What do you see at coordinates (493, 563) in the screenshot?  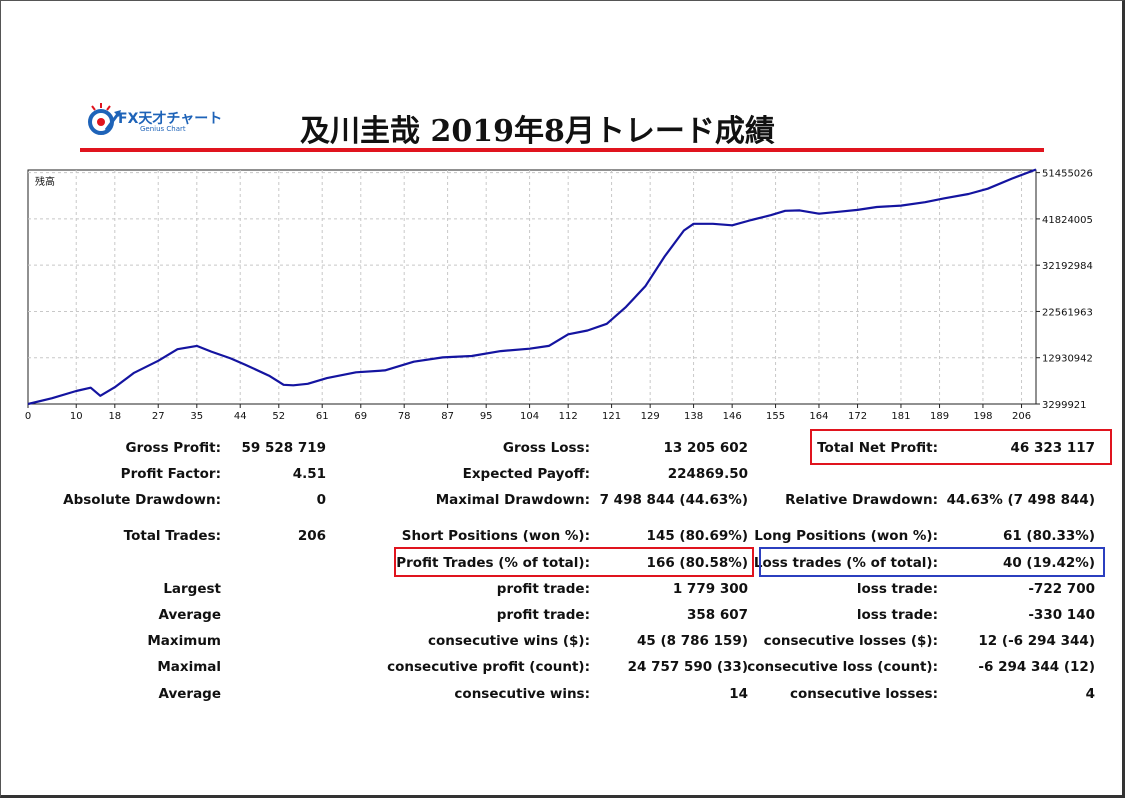 I see `profit-trades-label: Profit Trades (% of total):` at bounding box center [493, 563].